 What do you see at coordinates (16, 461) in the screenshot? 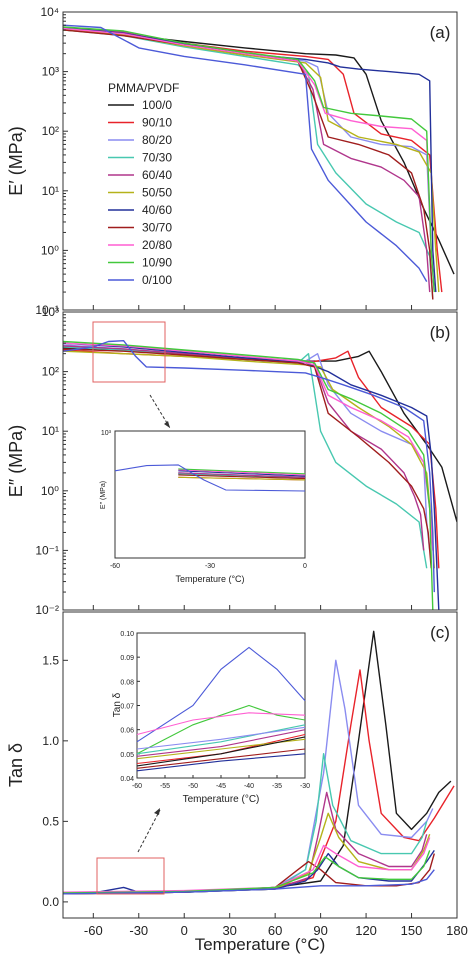
I see `y-axis-label: E″ (MPa)` at bounding box center [16, 461].